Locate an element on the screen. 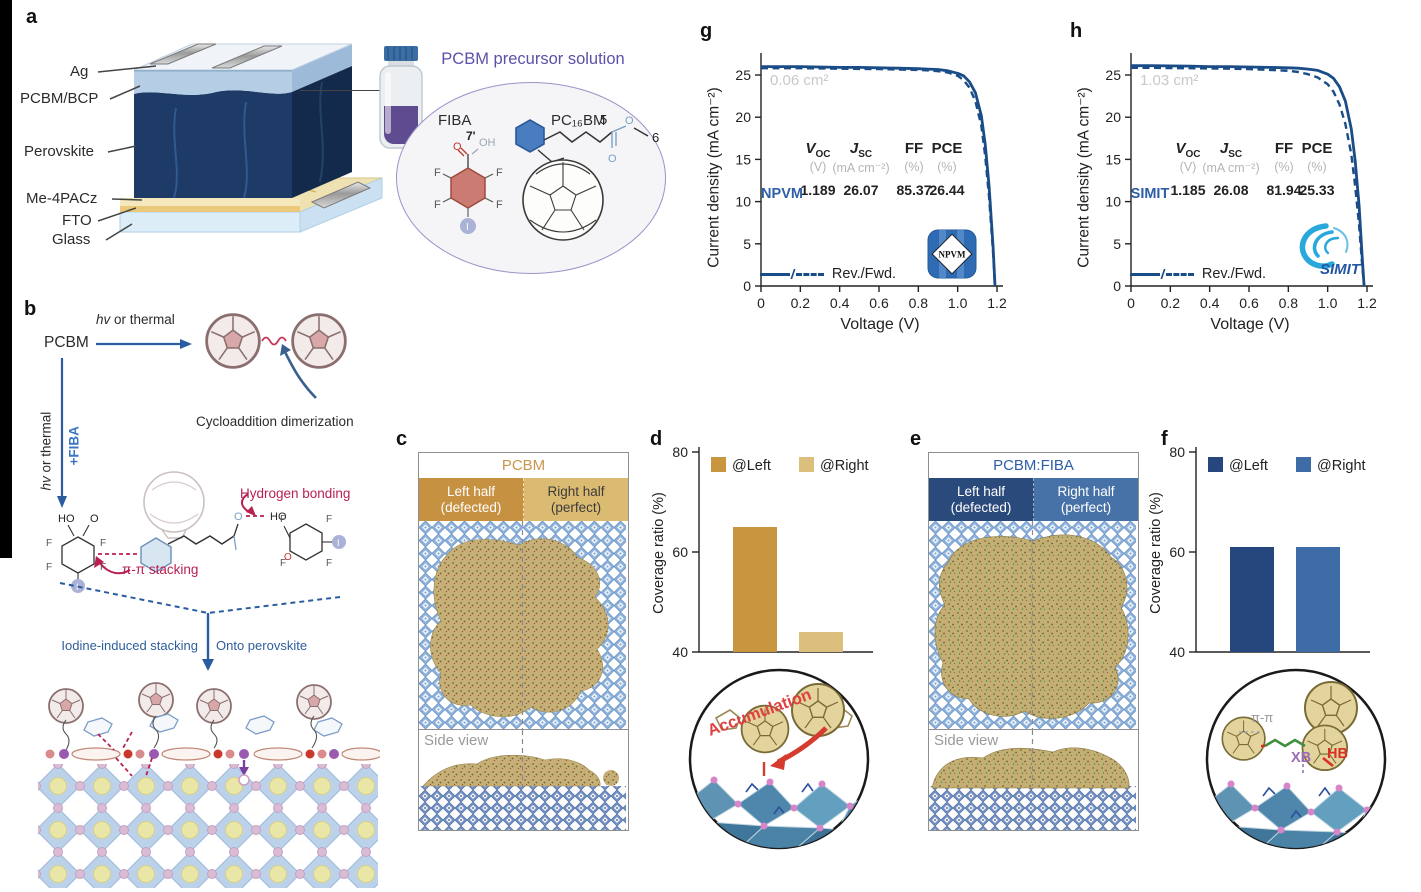 The width and height of the screenshot is (1421, 892). svg-text: @Left is located at coordinates (751, 466).